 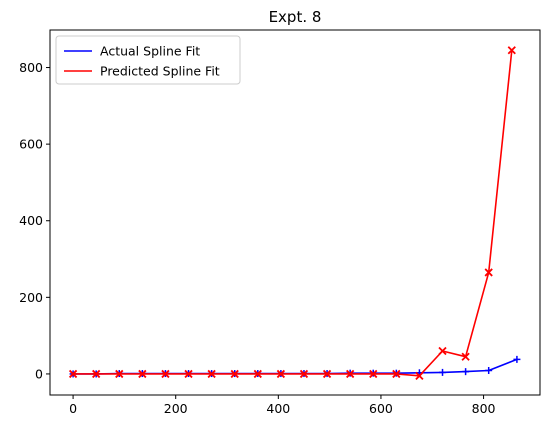 I want to click on legend-label: Predicted Spline Fit, so click(x=160, y=71).